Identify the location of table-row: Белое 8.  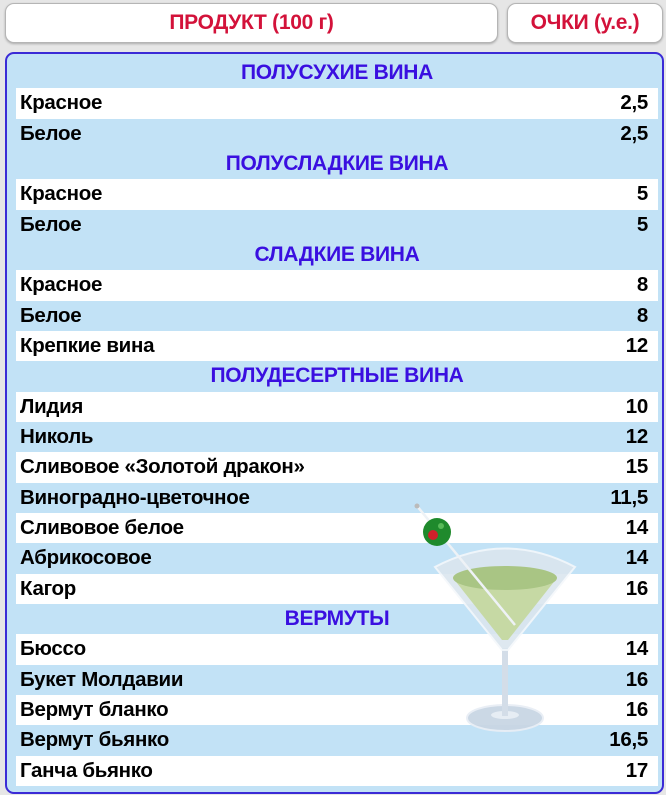
(337, 316).